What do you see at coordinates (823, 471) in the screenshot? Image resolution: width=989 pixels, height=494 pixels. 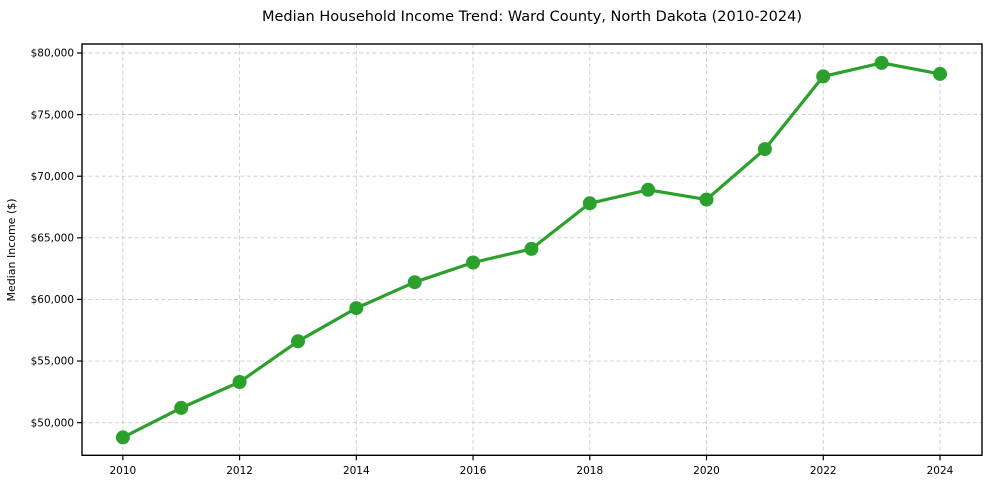 I see `x-tick-label: 2022` at bounding box center [823, 471].